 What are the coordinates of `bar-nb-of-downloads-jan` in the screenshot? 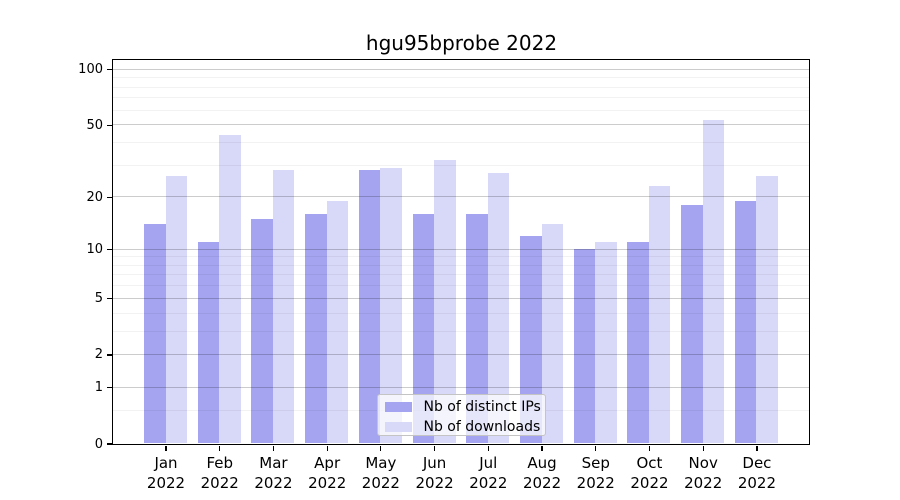 It's located at (176, 310).